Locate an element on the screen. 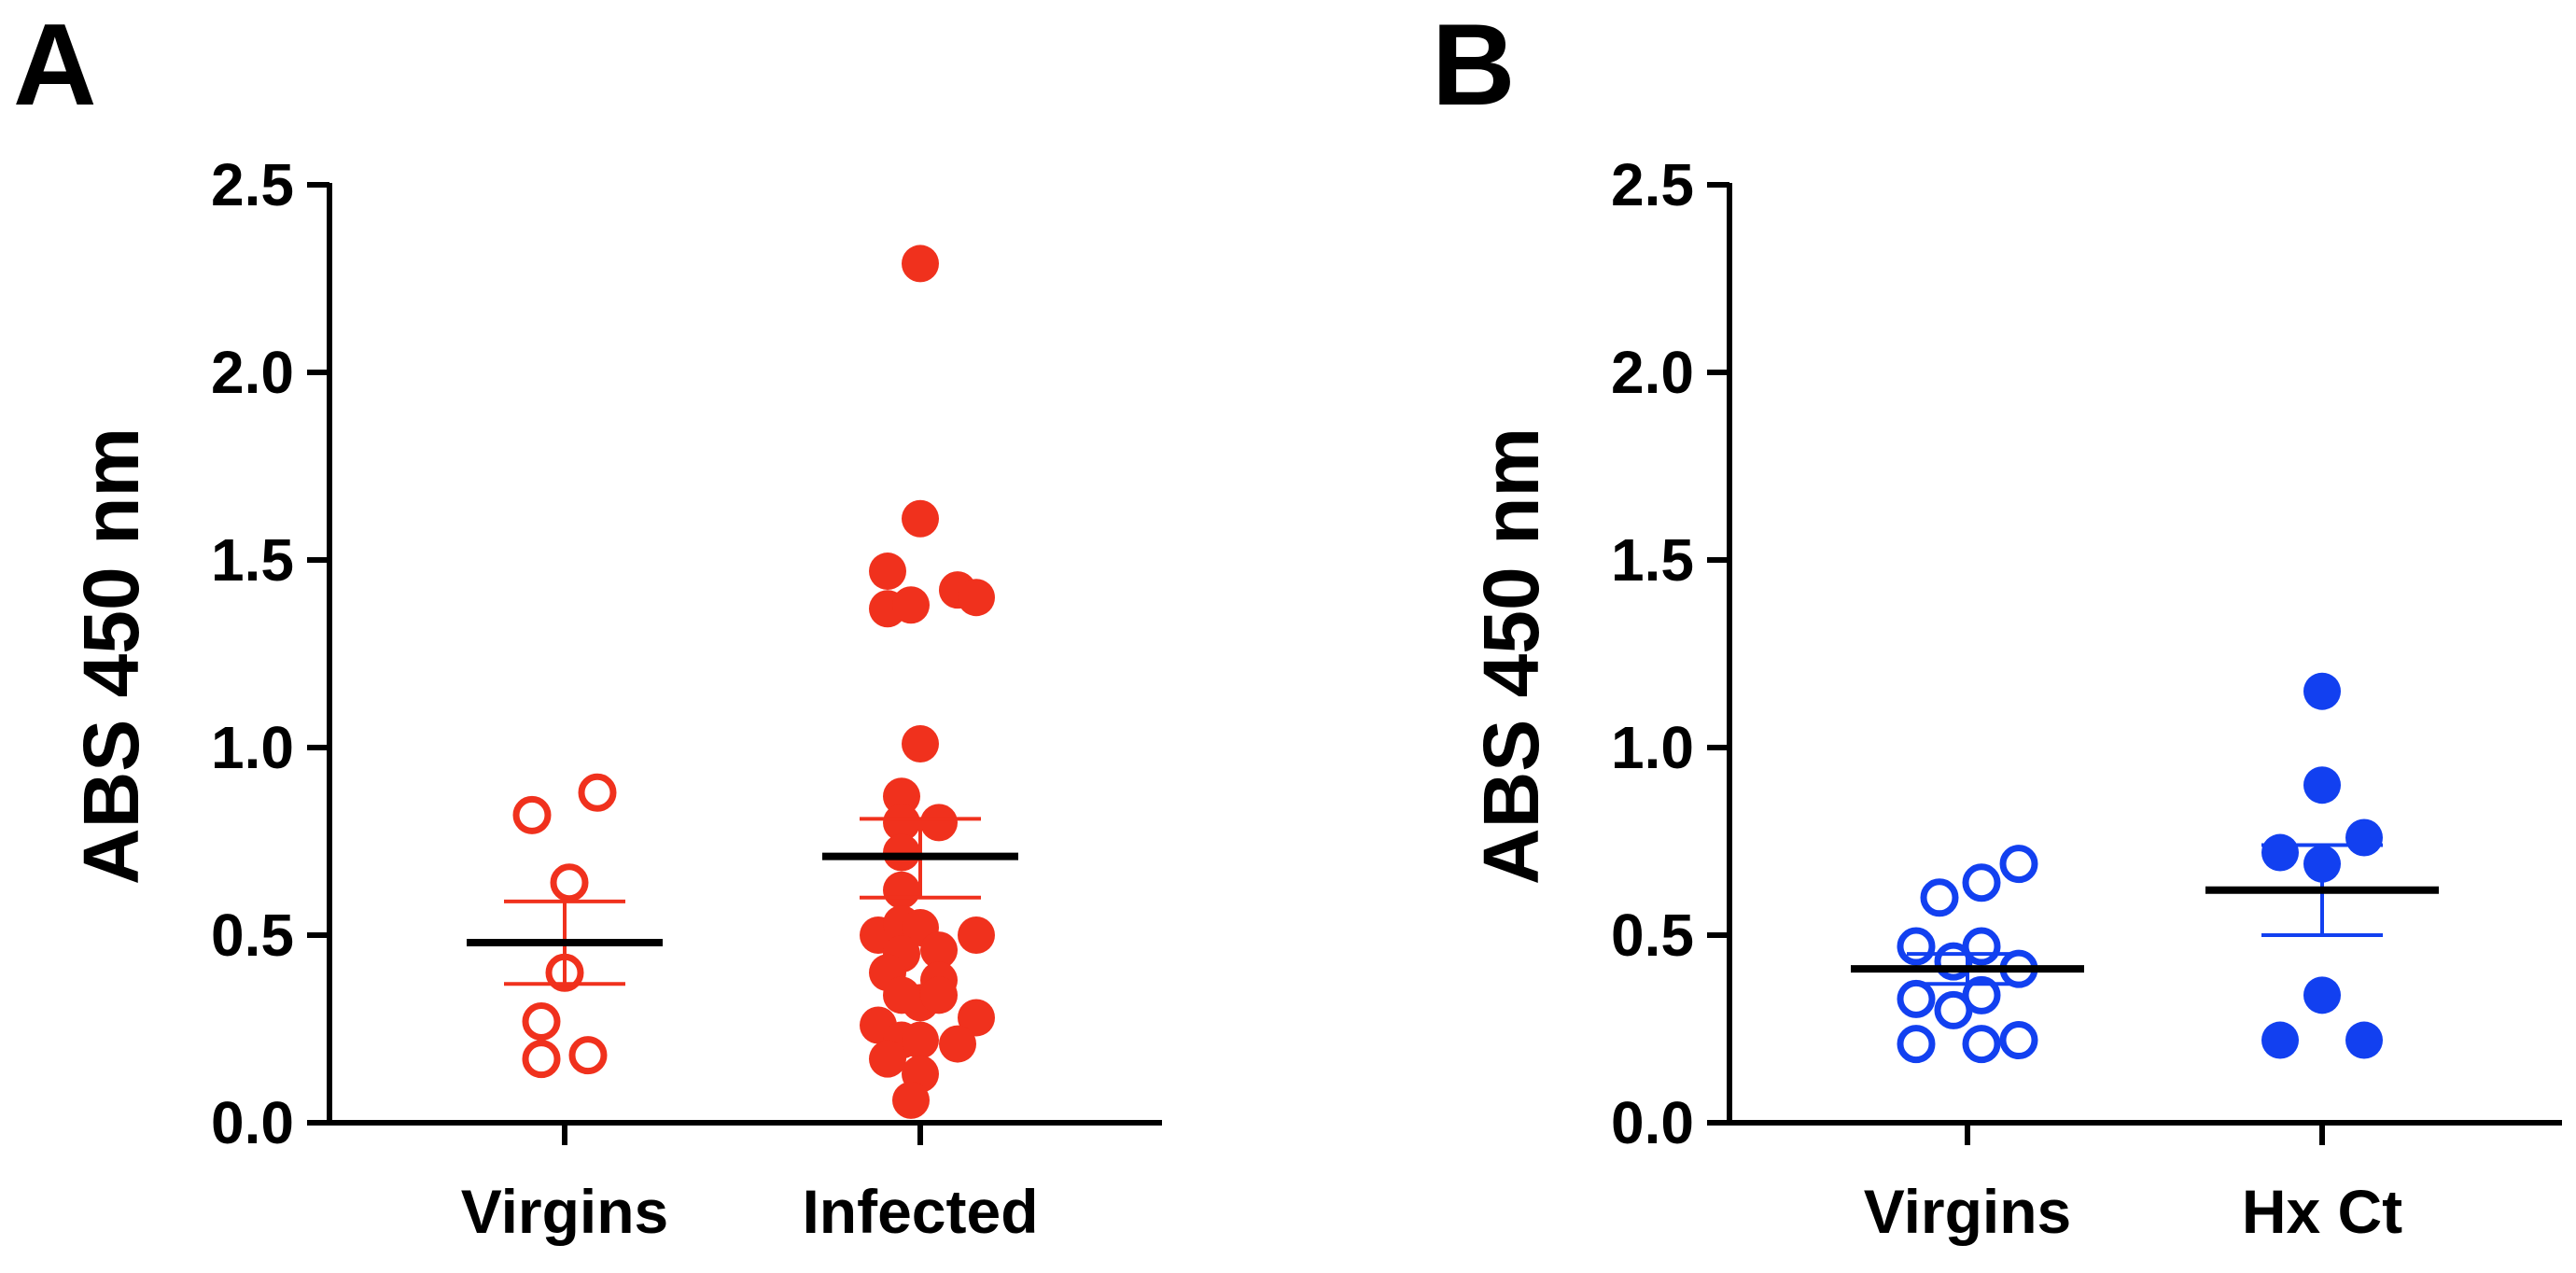  panel-a-y-axis-title: ABS 450 nm is located at coordinates (111, 656).